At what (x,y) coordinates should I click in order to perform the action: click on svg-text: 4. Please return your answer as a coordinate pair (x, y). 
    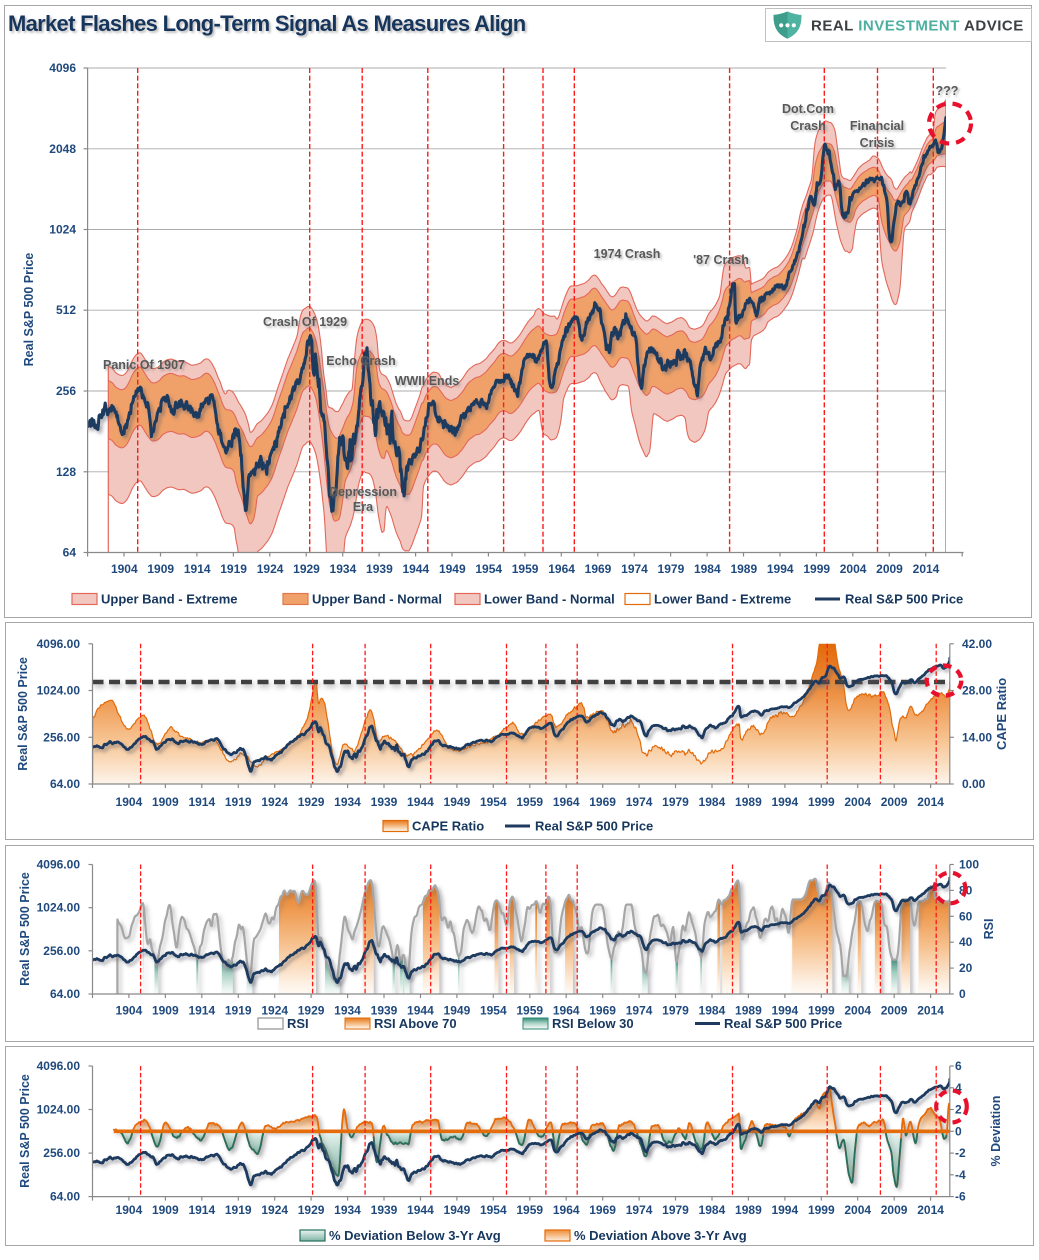
    Looking at the image, I should click on (958, 1088).